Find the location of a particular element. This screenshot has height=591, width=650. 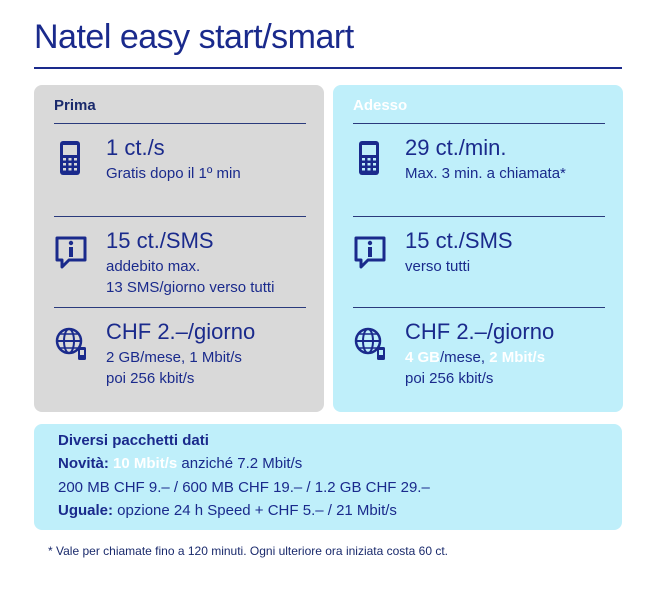

data-speed-highlight: 2 Mbit/s is located at coordinates (517, 357).